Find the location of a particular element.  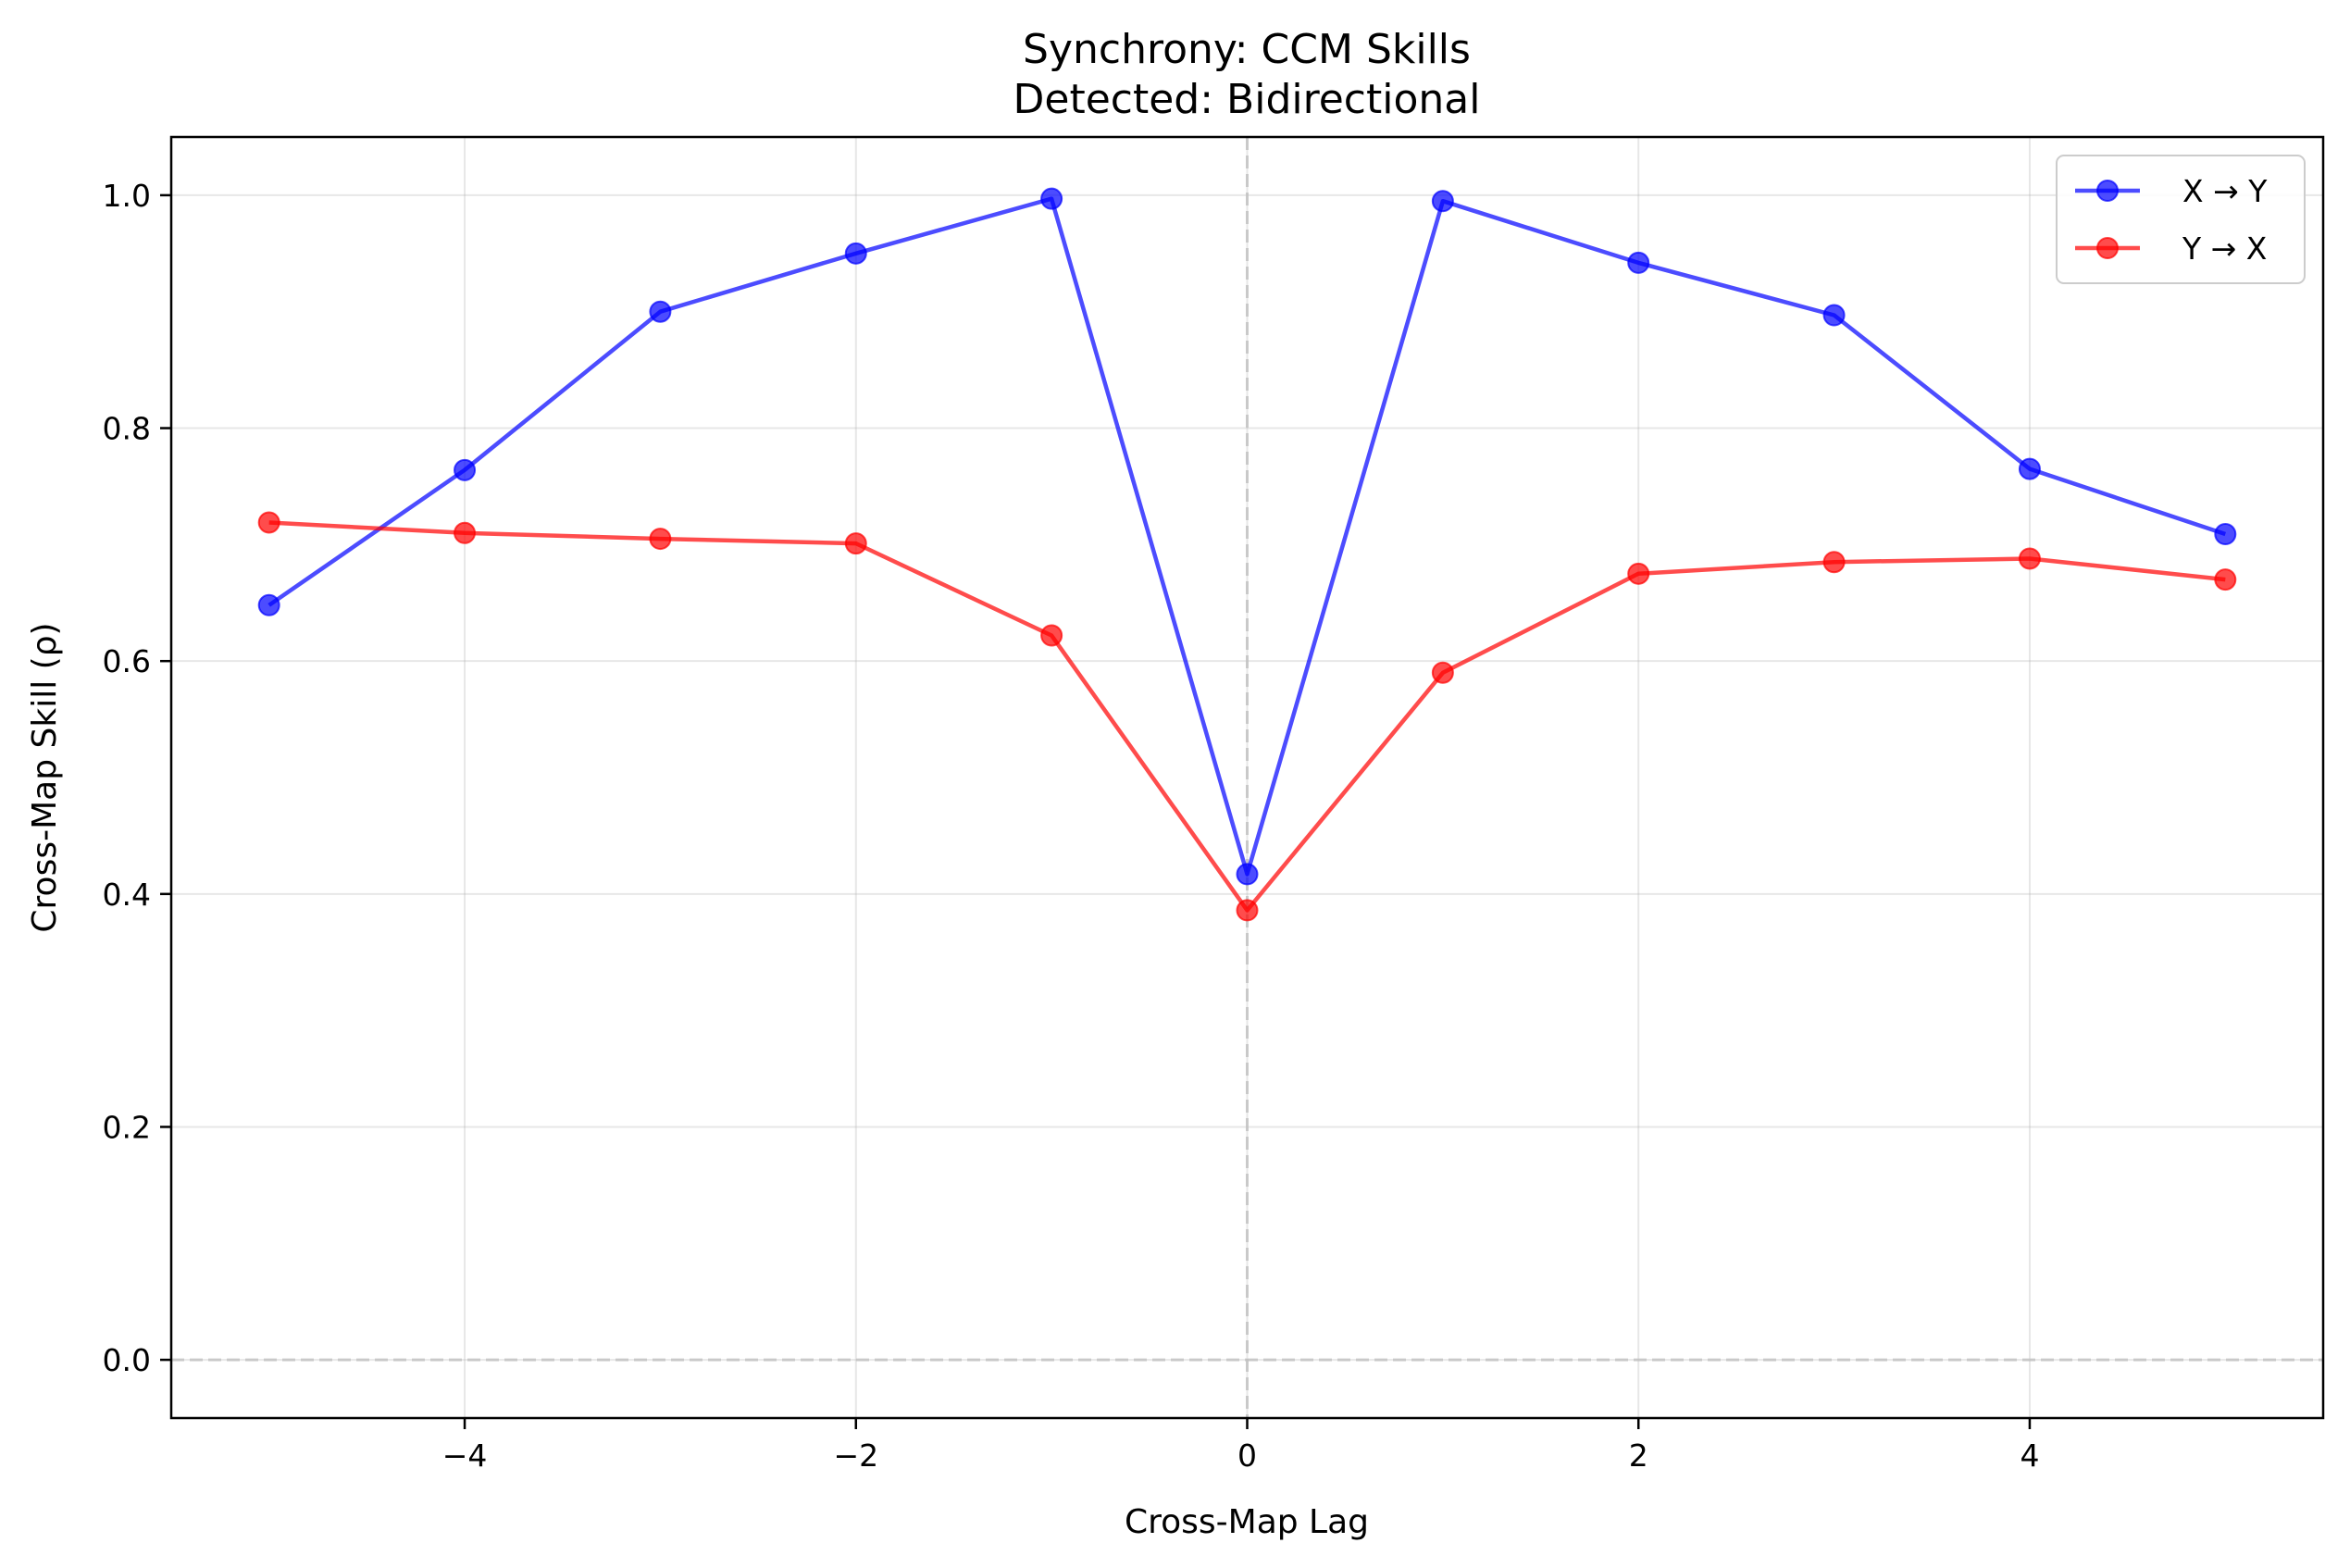

legend-box is located at coordinates (2181, 219).